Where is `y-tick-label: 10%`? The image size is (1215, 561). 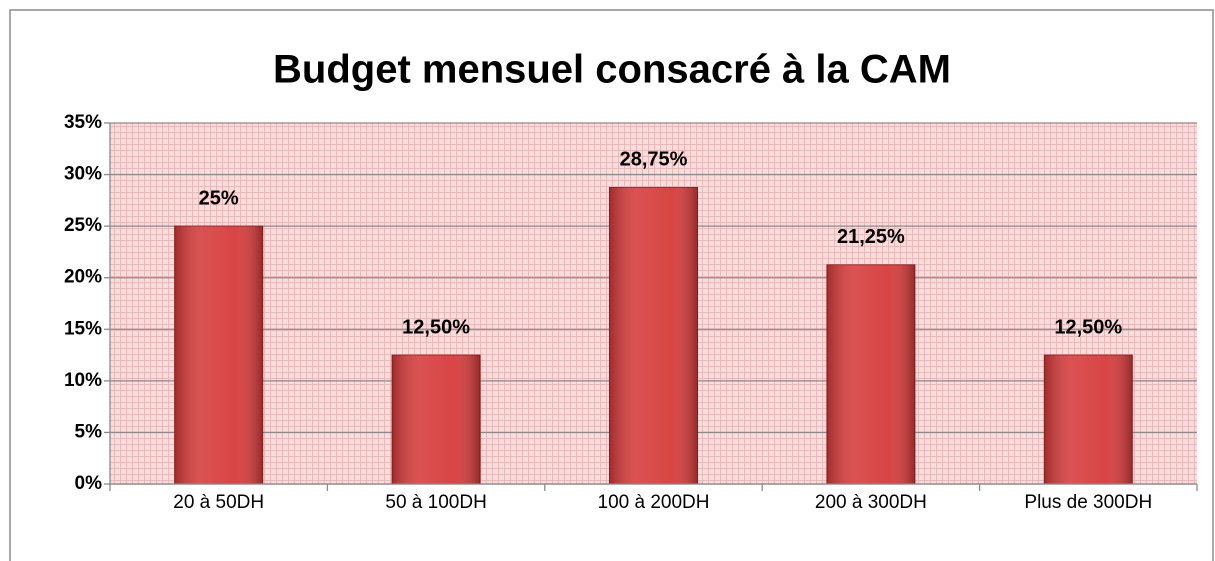 y-tick-label: 10% is located at coordinates (83, 380).